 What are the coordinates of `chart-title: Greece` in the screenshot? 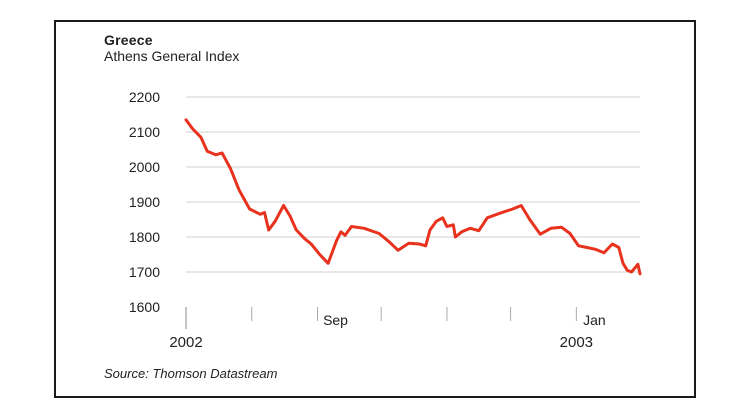 It's located at (128, 40).